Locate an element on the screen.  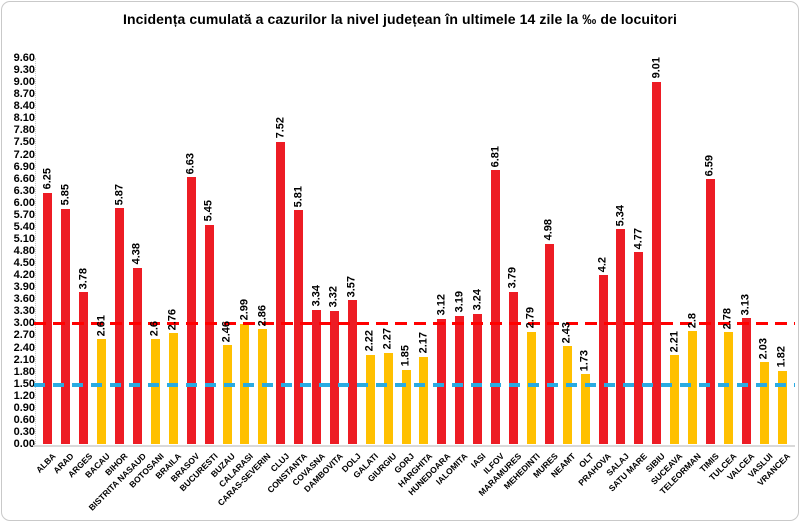
bar-bacau is located at coordinates (102, 391).